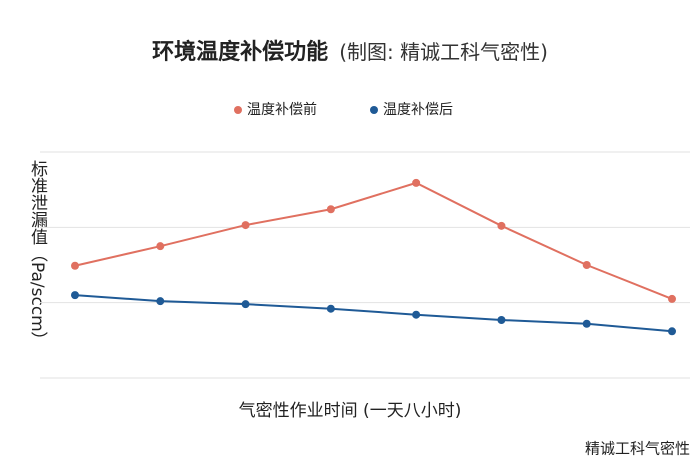 The height and width of the screenshot is (466, 700). Describe the element at coordinates (373, 313) in the screenshot. I see `series-line` at that location.